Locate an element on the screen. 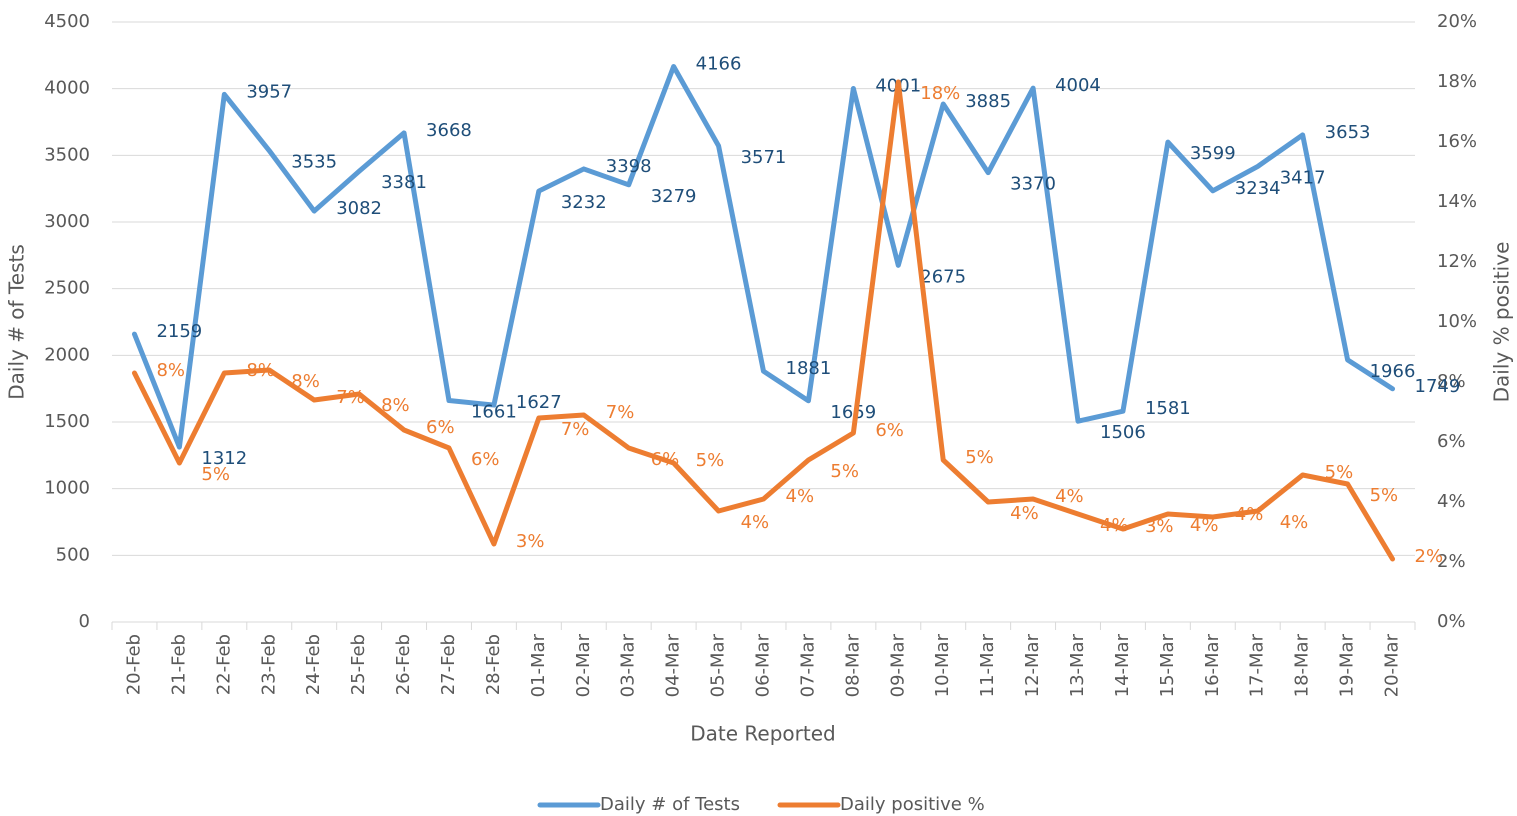 The height and width of the screenshot is (816, 1517). y-tick-label: 4000 is located at coordinates (67, 88).